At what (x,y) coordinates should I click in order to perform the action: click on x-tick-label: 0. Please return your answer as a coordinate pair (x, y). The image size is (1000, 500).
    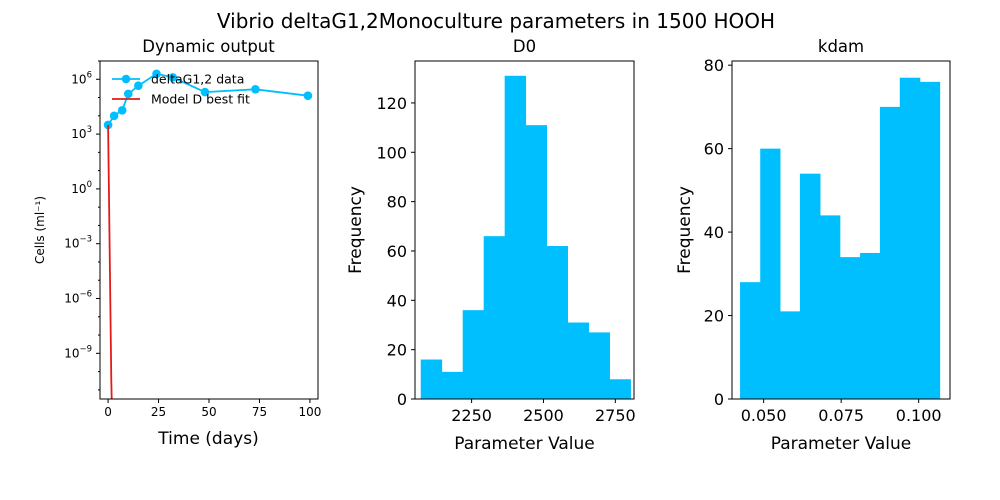
    Looking at the image, I should click on (108, 412).